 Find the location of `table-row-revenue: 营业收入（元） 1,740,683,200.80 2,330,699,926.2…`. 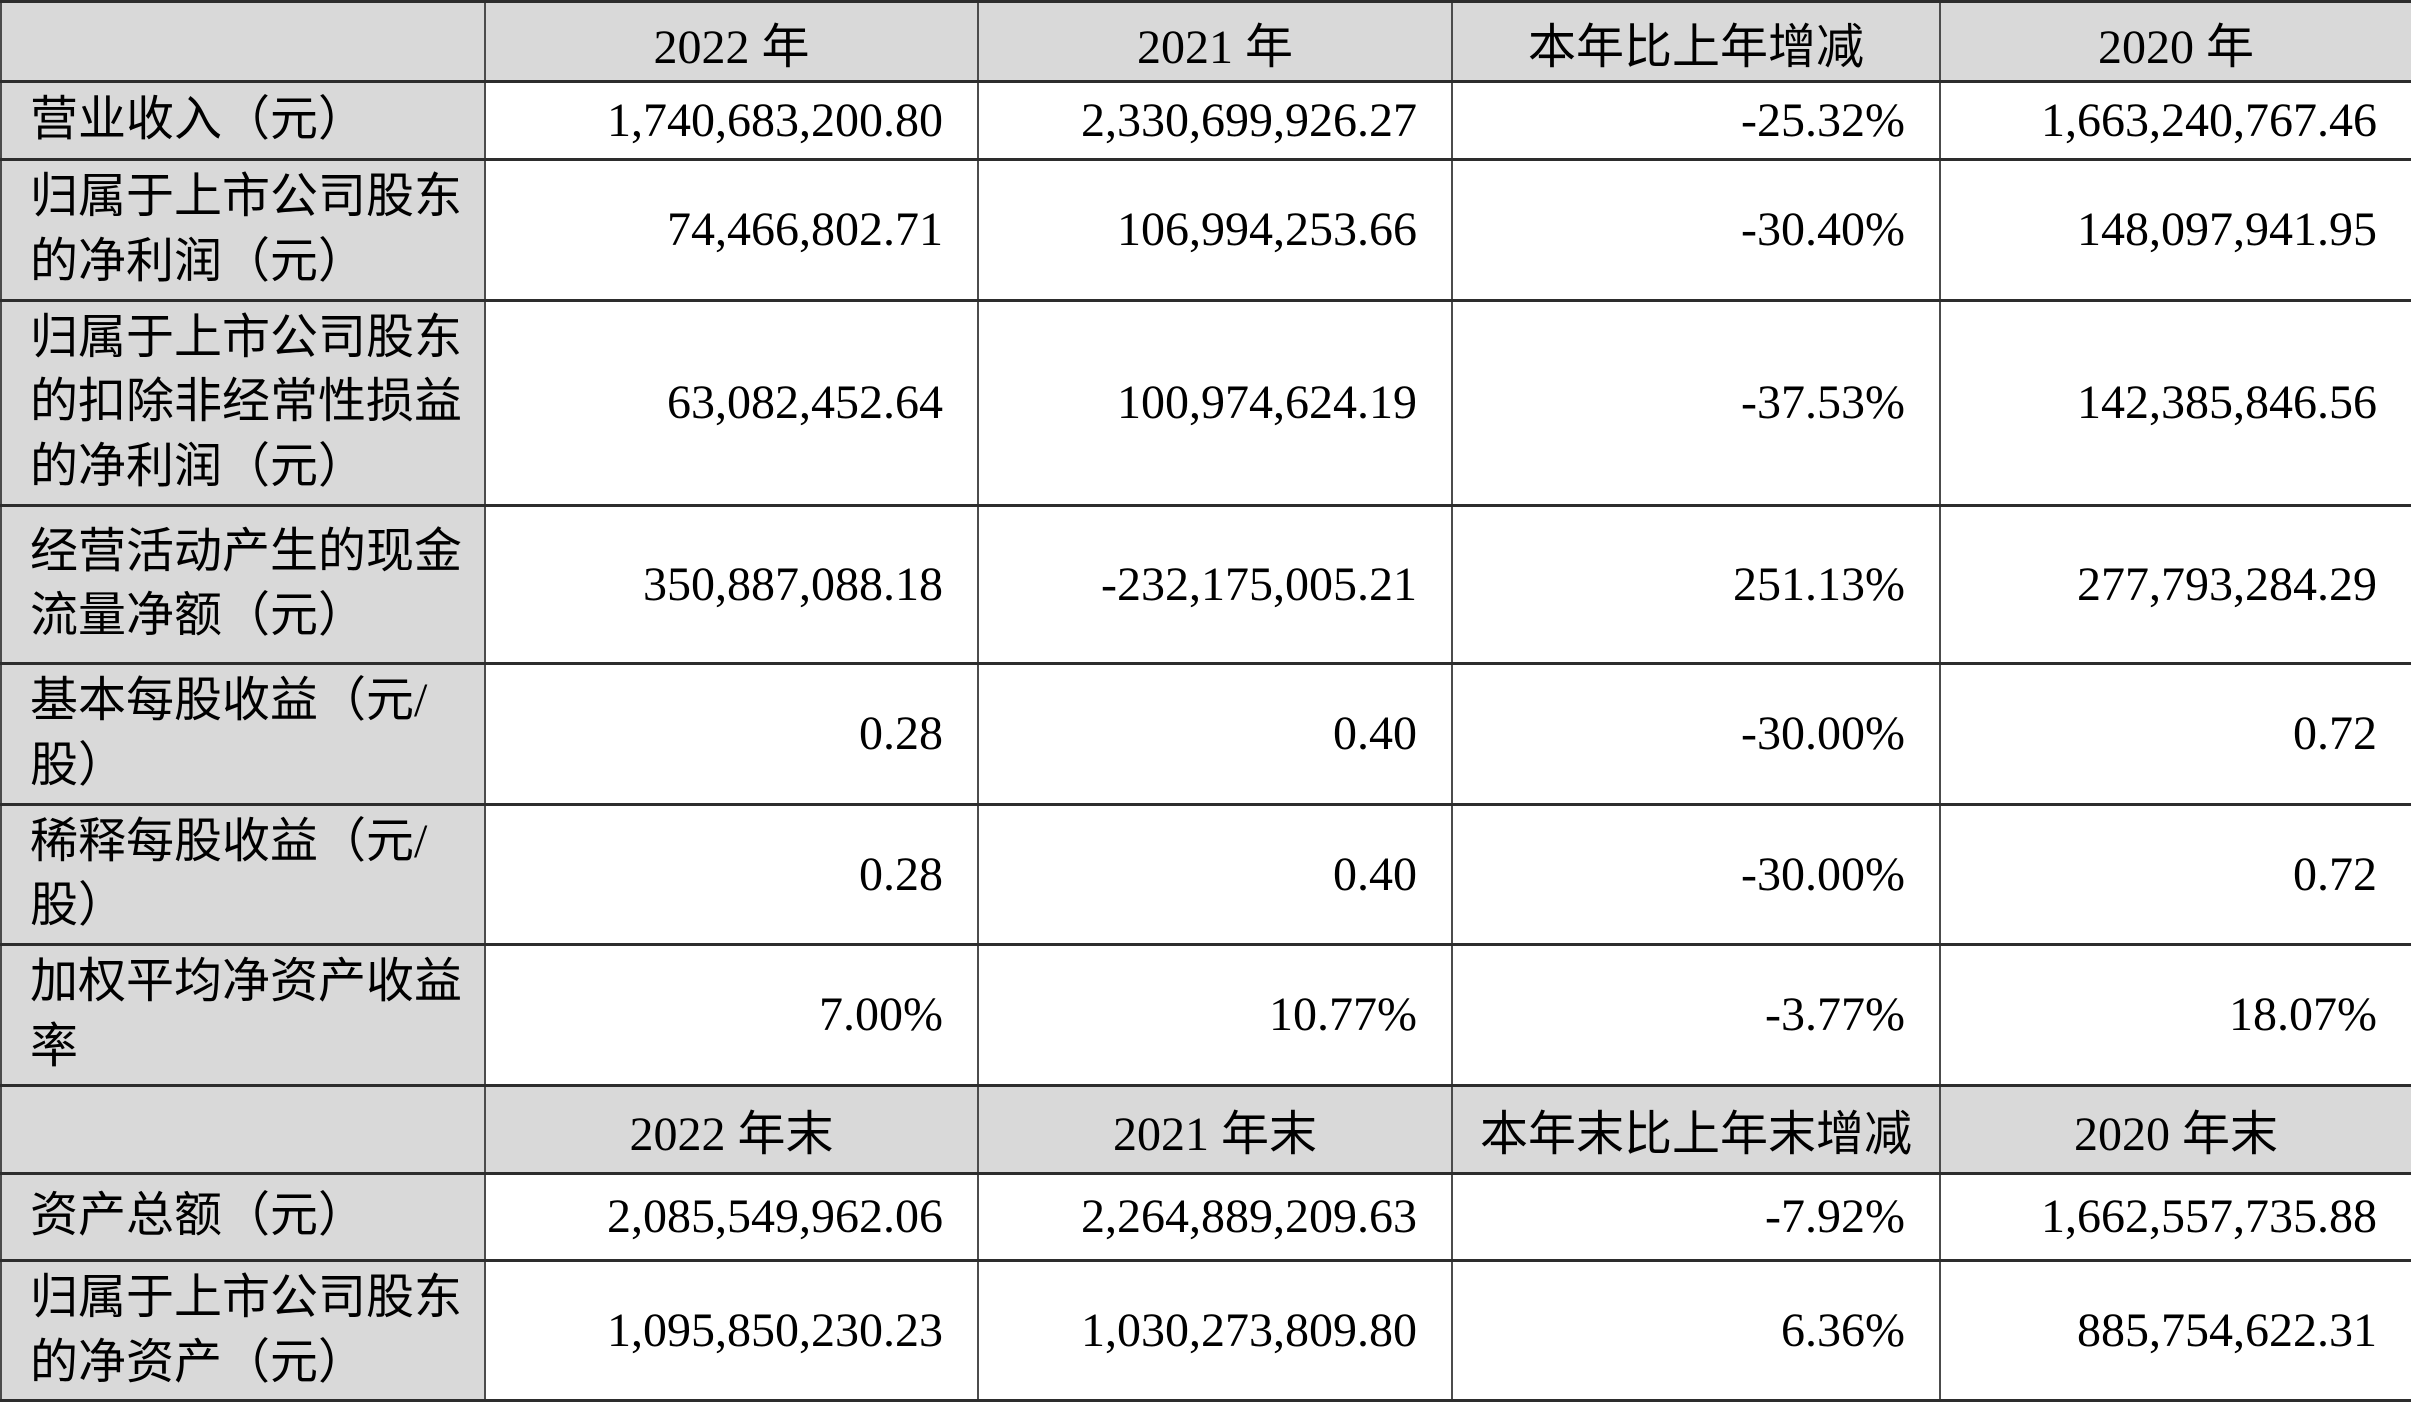

table-row-revenue: 营业收入（元） 1,740,683,200.80 2,330,699,926.2… is located at coordinates (1205, 120).